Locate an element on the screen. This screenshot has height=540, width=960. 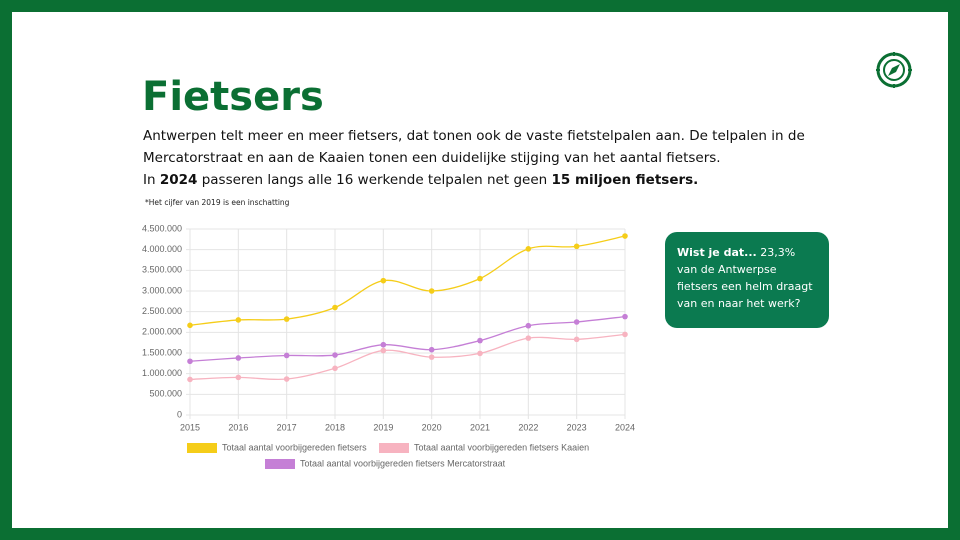
bold-text: 15 miljoen fietsers. is located at coordinates (625, 180).